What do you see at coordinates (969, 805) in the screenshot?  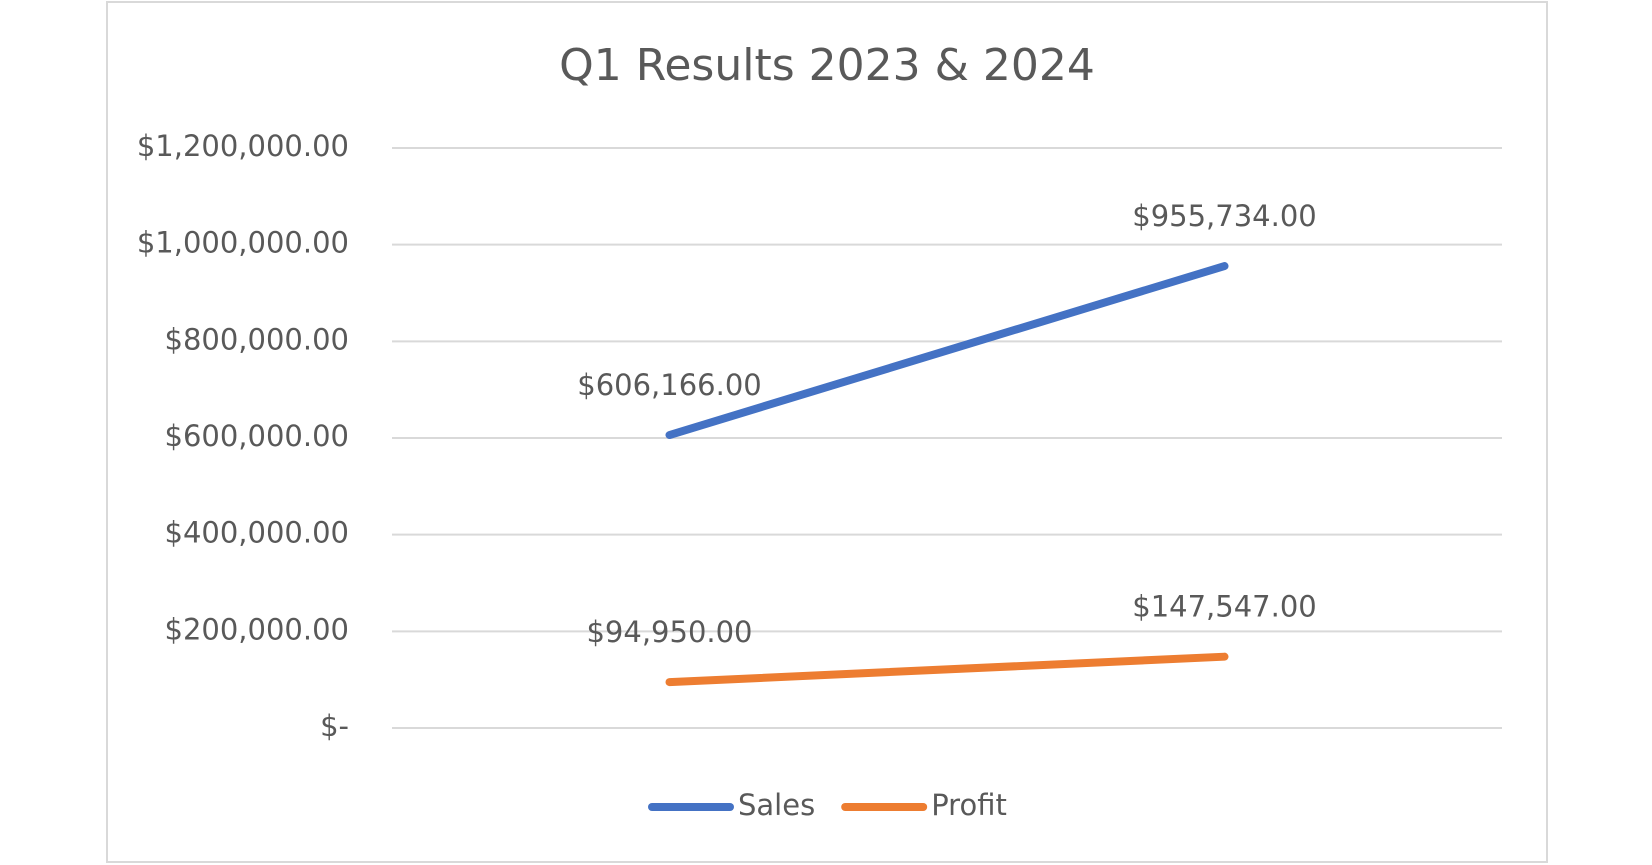 I see `legend-label: Profit` at bounding box center [969, 805].